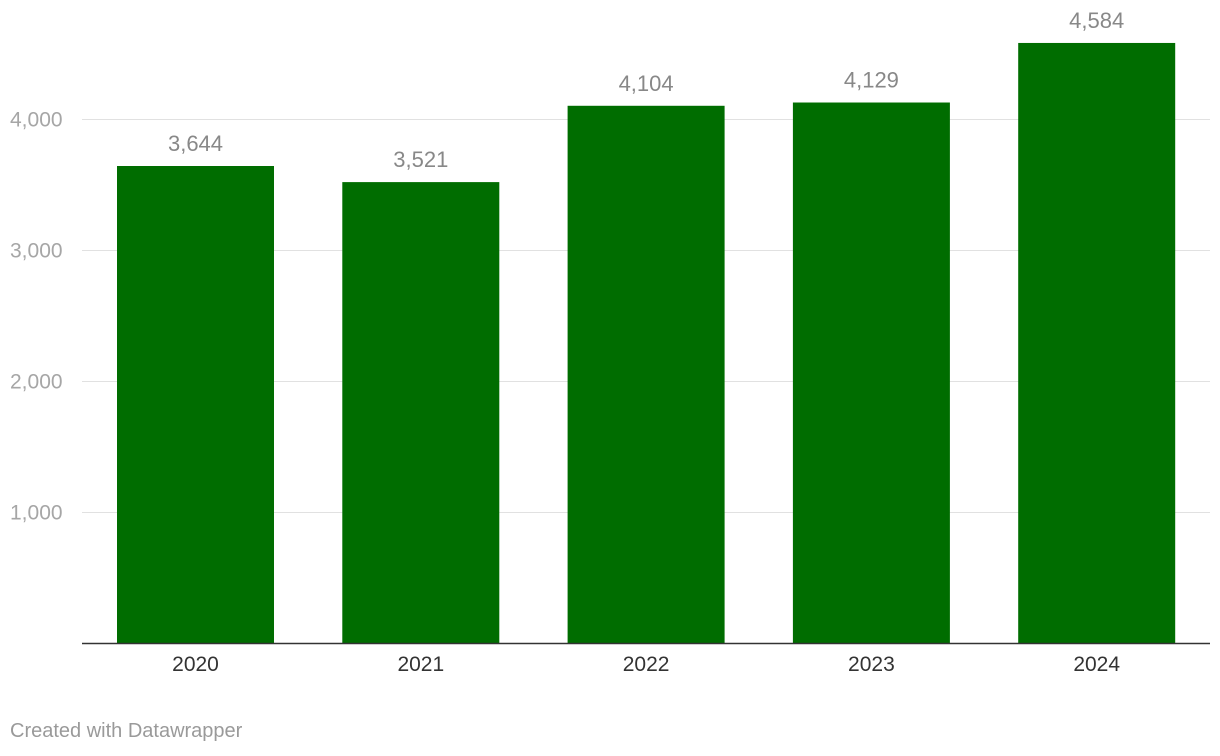  I want to click on x-tick-label-2021: 2021, so click(420, 664).